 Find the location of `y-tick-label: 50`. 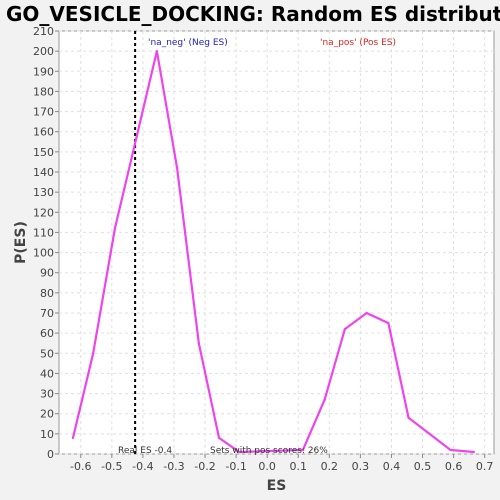

y-tick-label: 50 is located at coordinates (47, 353).